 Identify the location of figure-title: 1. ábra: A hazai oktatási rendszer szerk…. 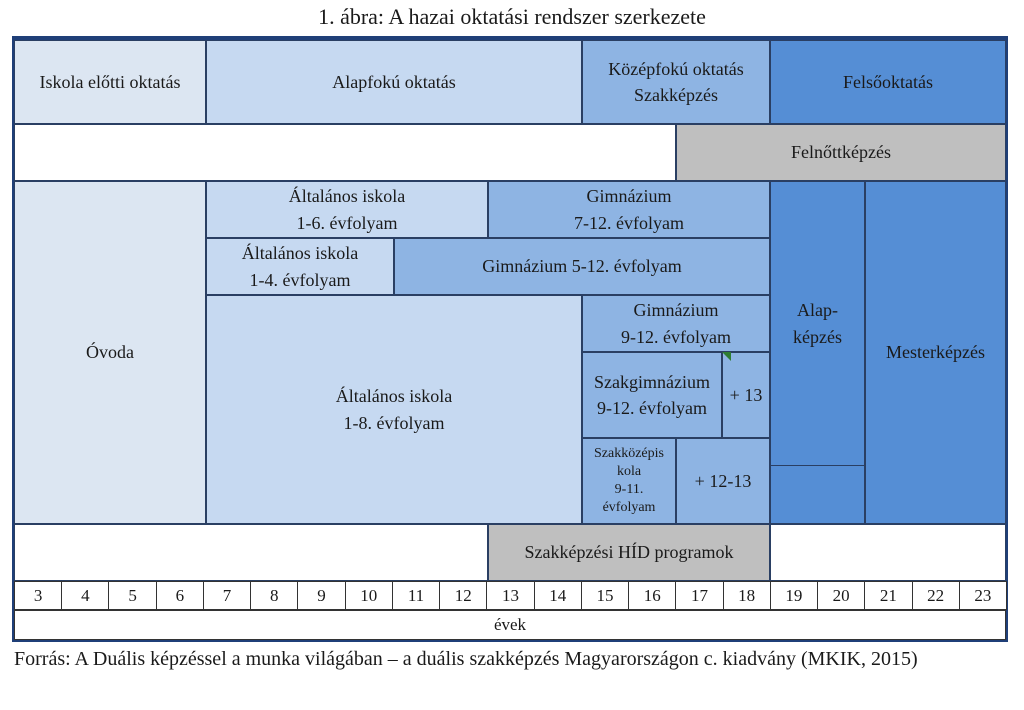
(512, 16).